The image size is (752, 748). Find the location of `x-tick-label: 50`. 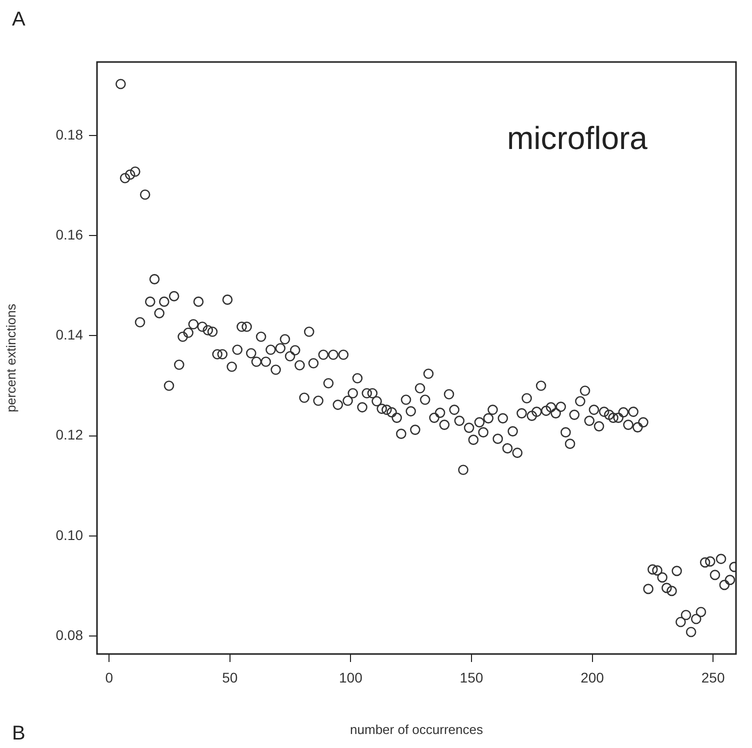

x-tick-label: 50 is located at coordinates (230, 677).